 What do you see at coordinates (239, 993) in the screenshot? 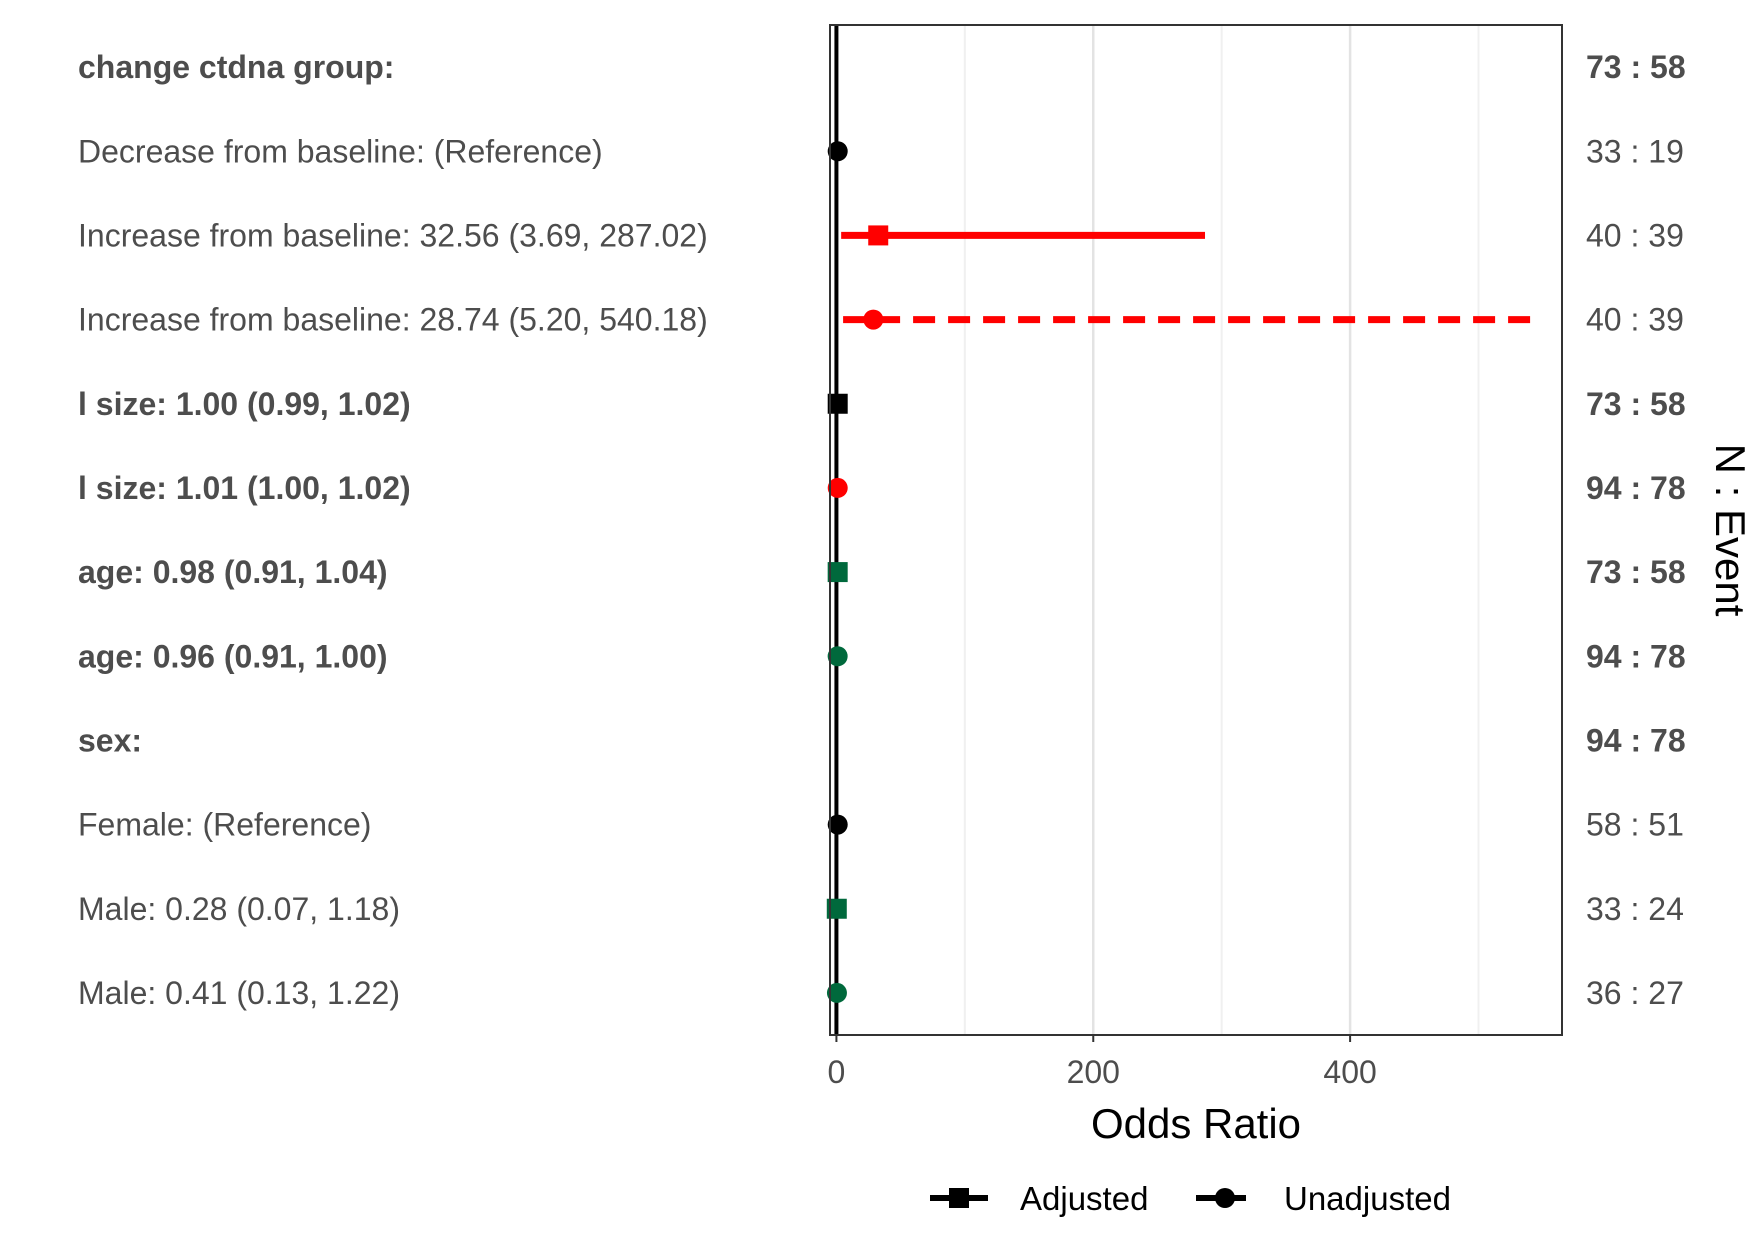
I see `row-label: Male: 0.41 (0.13, 1.22)` at bounding box center [239, 993].